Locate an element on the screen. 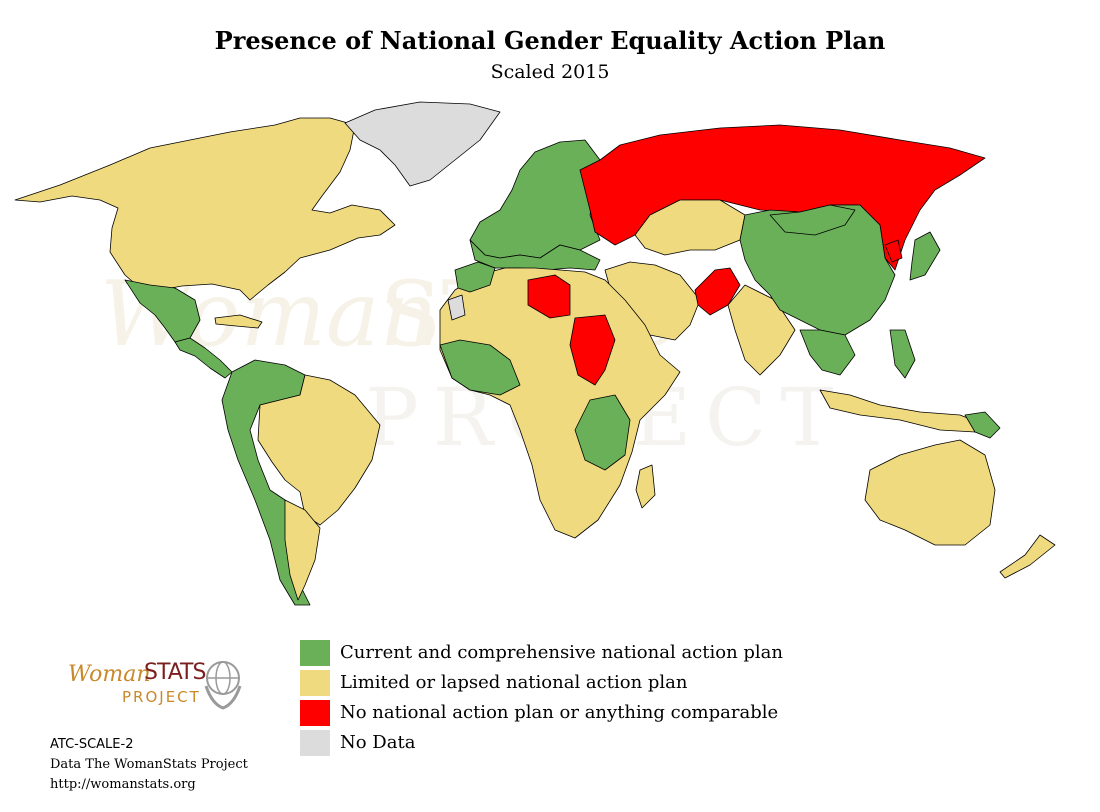  region-central-america is located at coordinates (203, 358).